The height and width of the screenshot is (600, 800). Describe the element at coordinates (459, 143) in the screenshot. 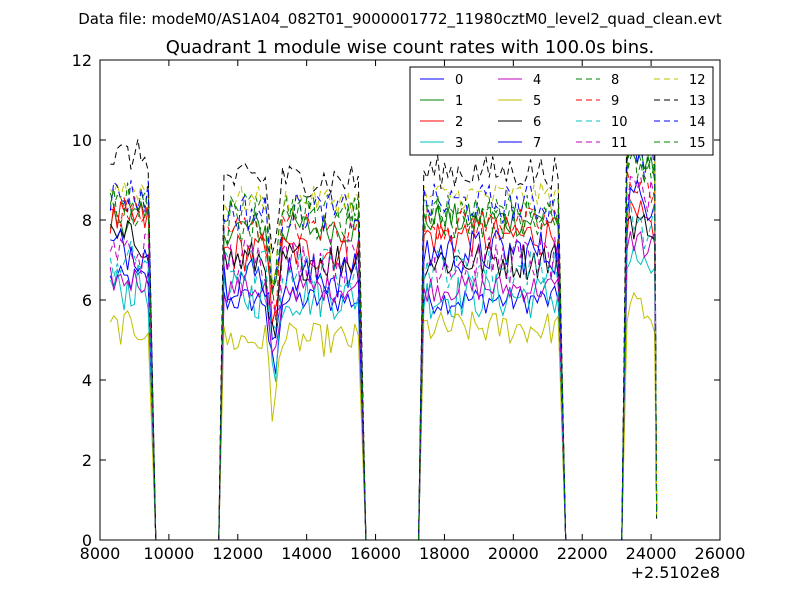

I see `legend-label-3: 3` at that location.